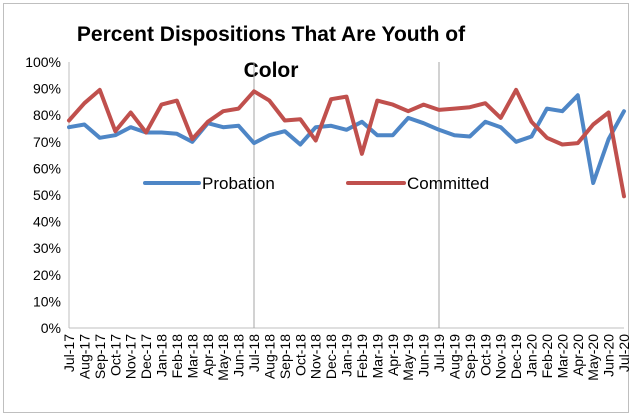 Image resolution: width=634 pixels, height=418 pixels. I want to click on y-tick-label: 50%, so click(47, 195).